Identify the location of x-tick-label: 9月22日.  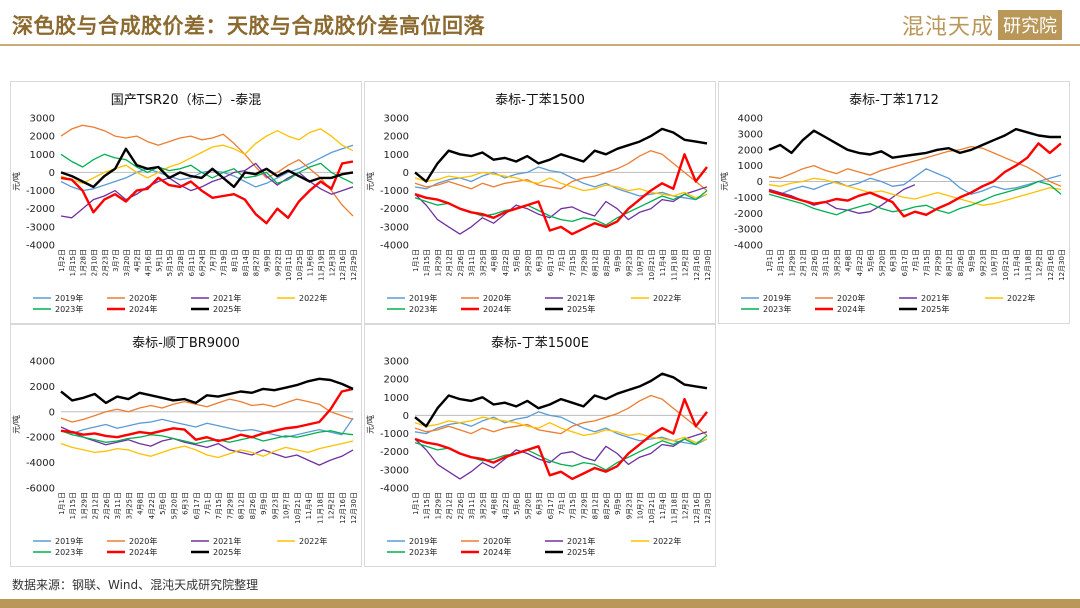
(278, 262).